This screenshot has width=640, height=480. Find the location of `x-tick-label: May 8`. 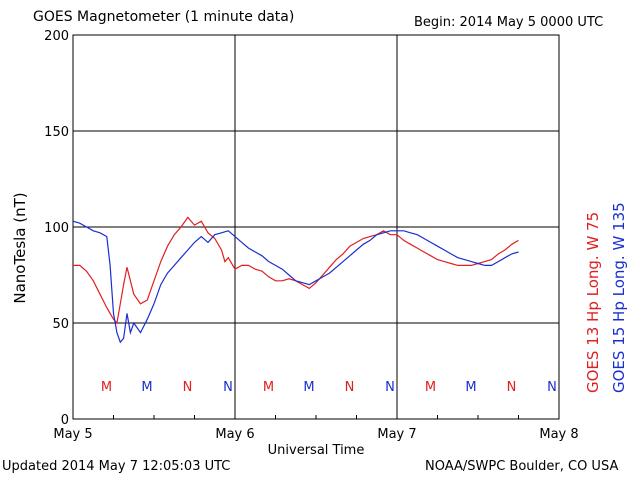

x-tick-label: May 8 is located at coordinates (558, 434).